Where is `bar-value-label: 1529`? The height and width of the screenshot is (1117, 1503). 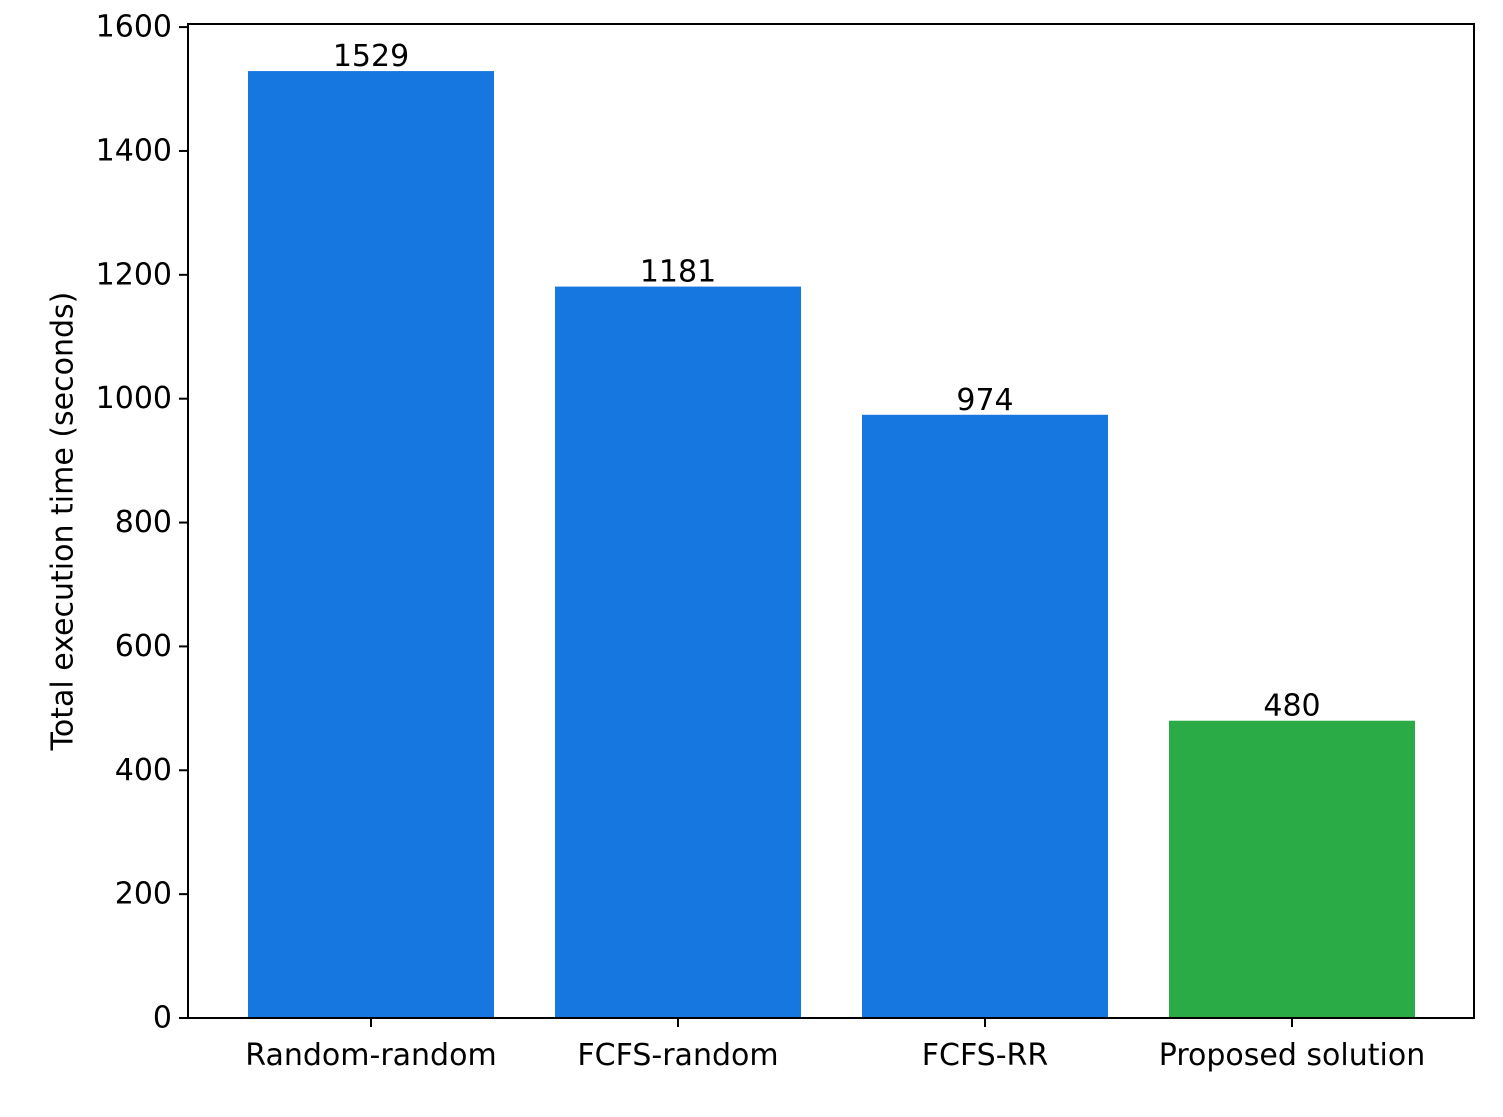 bar-value-label: 1529 is located at coordinates (371, 56).